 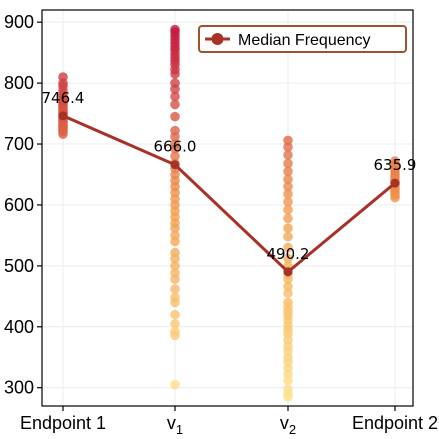 What do you see at coordinates (395, 423) in the screenshot?
I see `x-tick-label: Endpoint 2` at bounding box center [395, 423].